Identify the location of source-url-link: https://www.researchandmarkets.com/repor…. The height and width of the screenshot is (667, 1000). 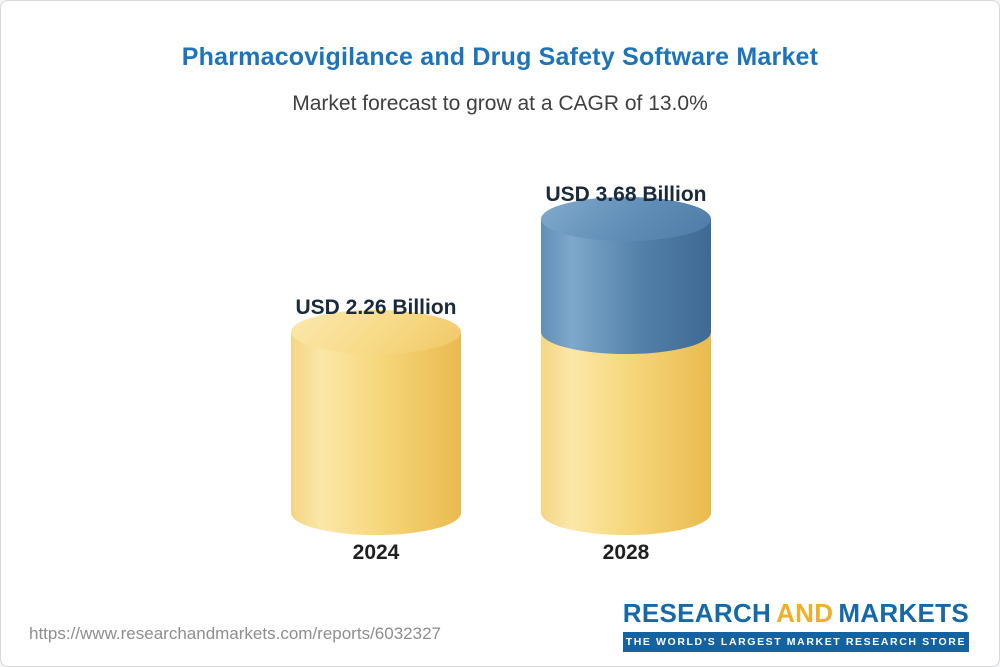
(235, 633).